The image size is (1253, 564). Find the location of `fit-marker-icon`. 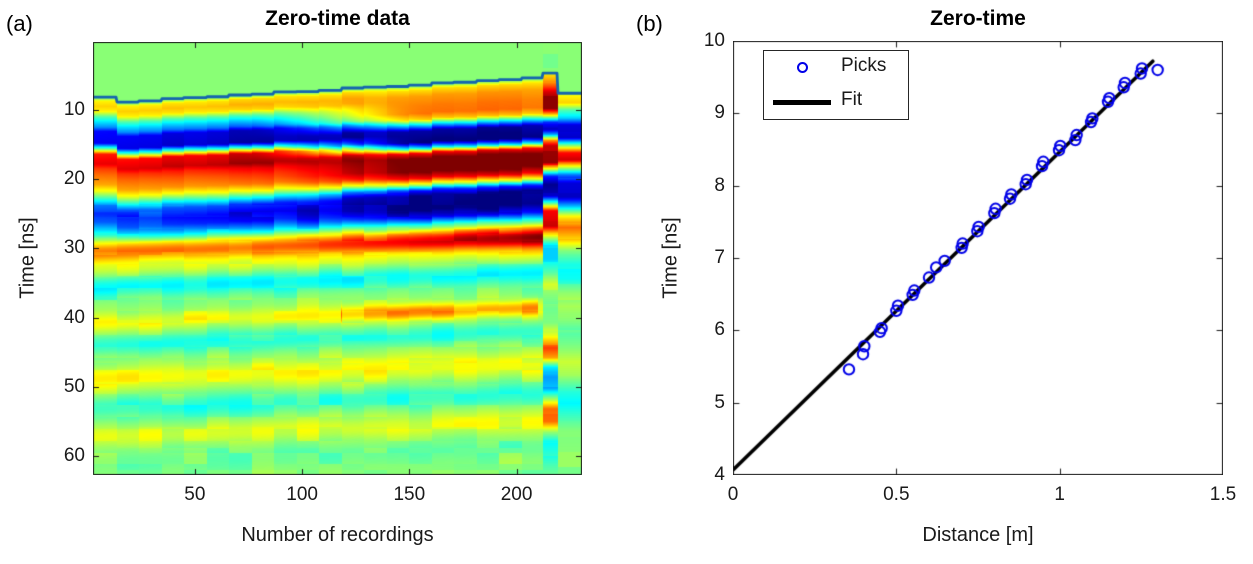

fit-marker-icon is located at coordinates (802, 102).